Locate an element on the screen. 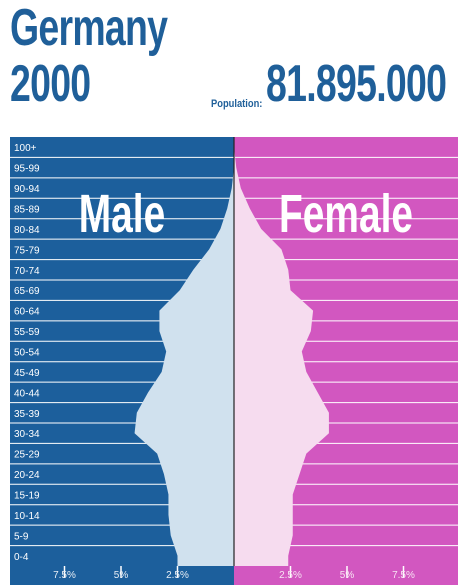 The image size is (474, 585). age-label: 10-14 is located at coordinates (27, 516).